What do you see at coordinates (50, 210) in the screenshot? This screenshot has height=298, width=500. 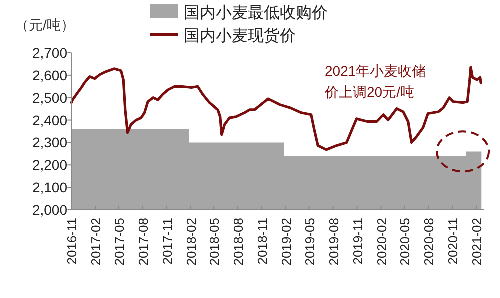 I see `y-tick-label: 2,000` at bounding box center [50, 210].